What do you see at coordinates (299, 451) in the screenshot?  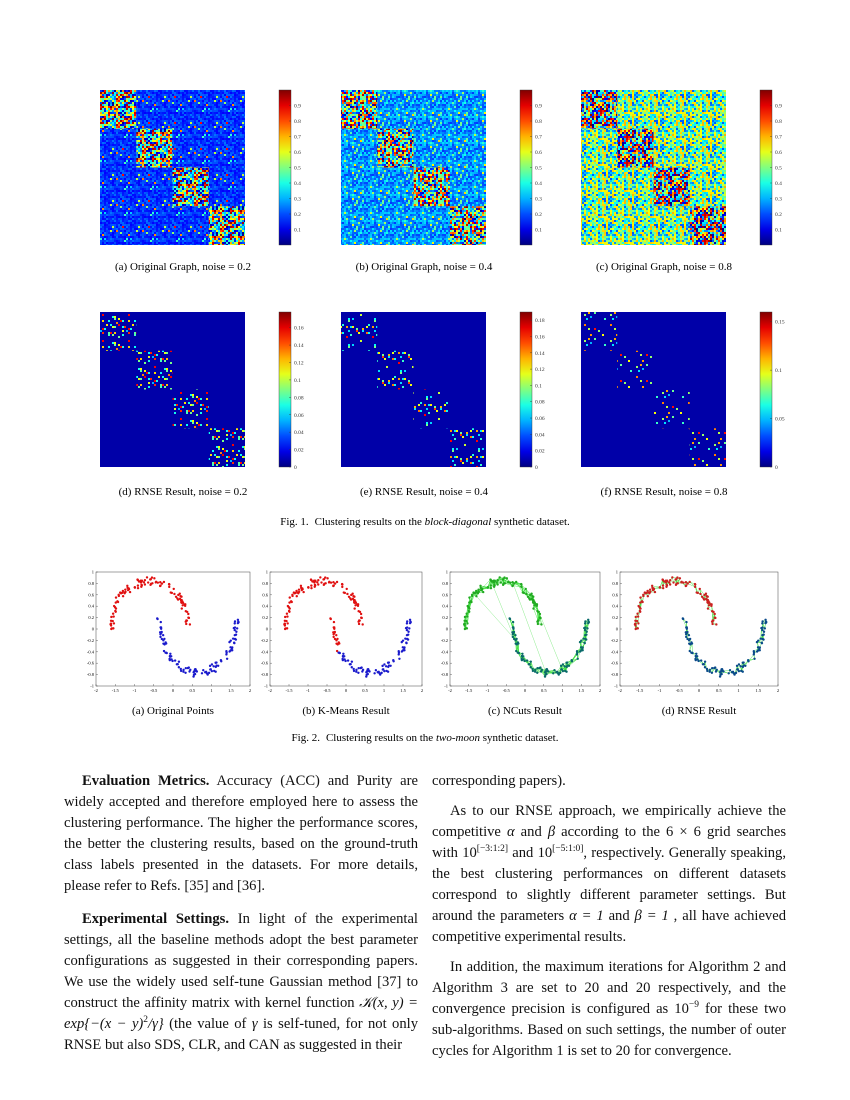 I see `colorbar-tick-label: 0.02` at bounding box center [299, 451].